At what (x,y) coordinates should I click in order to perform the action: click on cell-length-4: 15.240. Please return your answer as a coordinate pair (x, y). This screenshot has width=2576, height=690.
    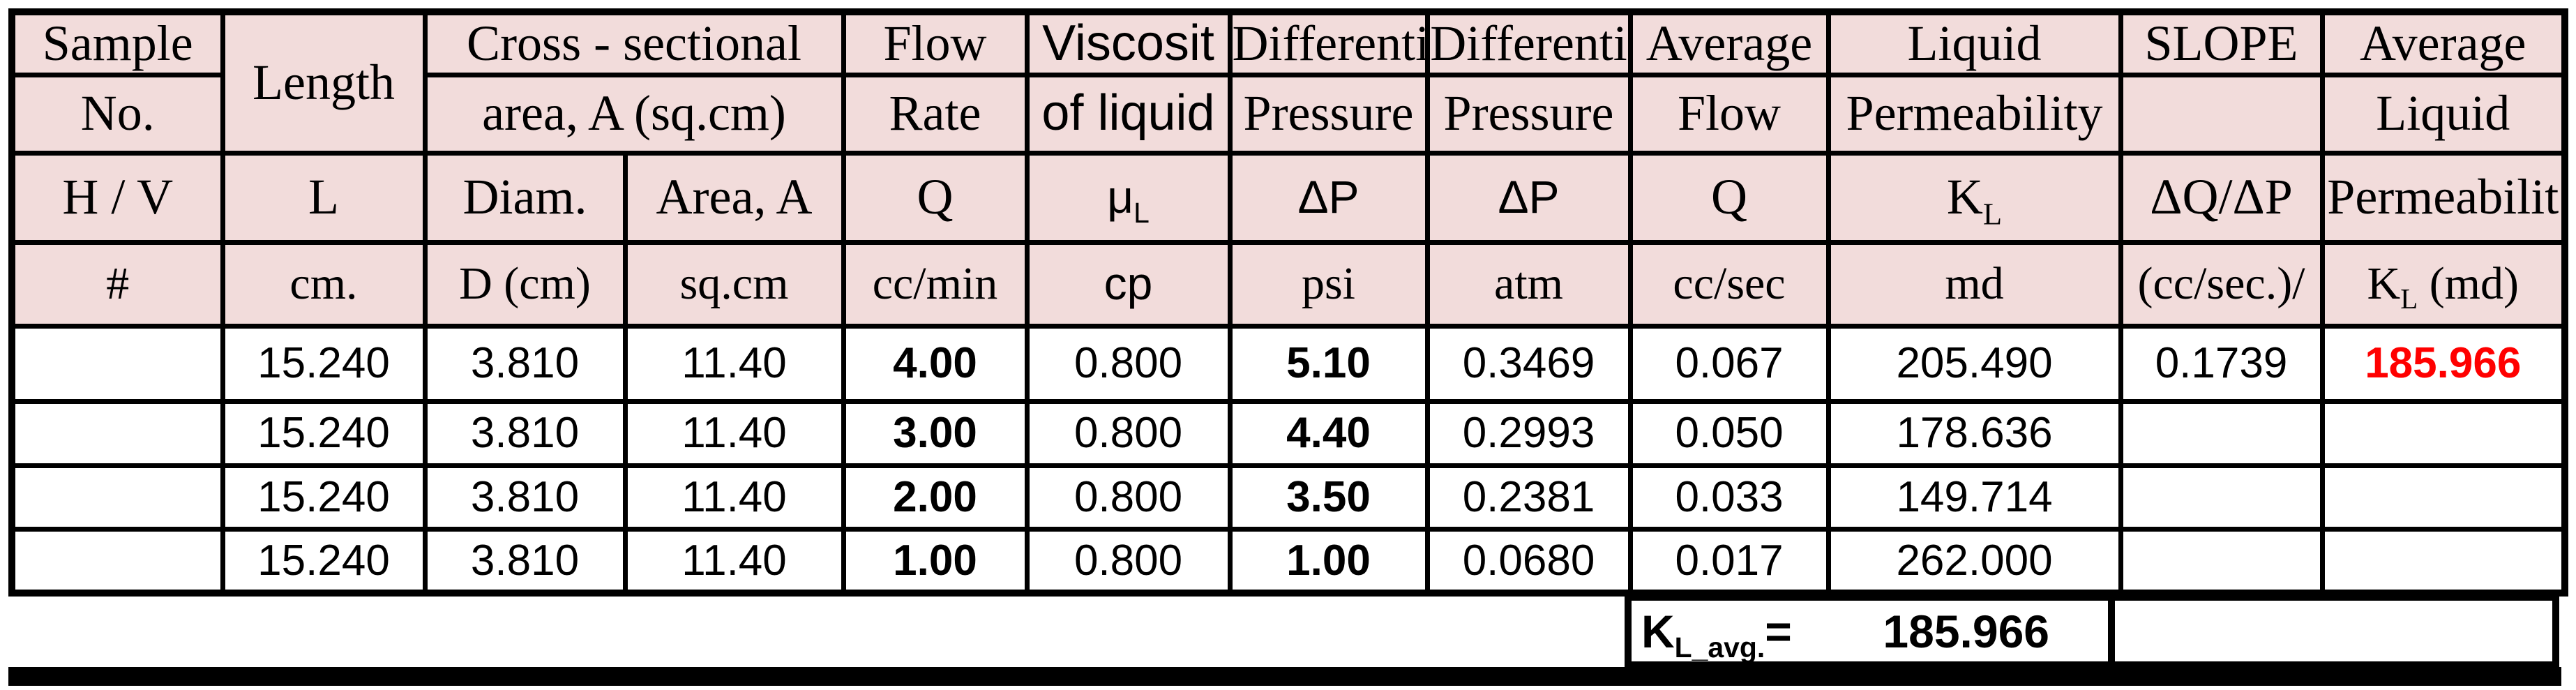
    Looking at the image, I should click on (324, 561).